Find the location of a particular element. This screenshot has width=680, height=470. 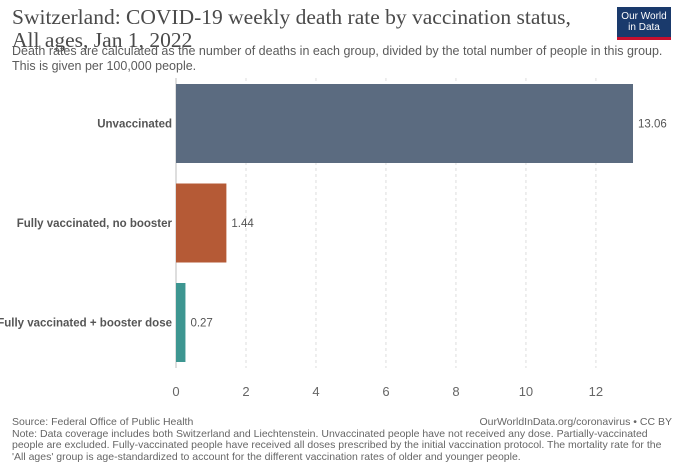

logo-line-2: in Data is located at coordinates (644, 27).